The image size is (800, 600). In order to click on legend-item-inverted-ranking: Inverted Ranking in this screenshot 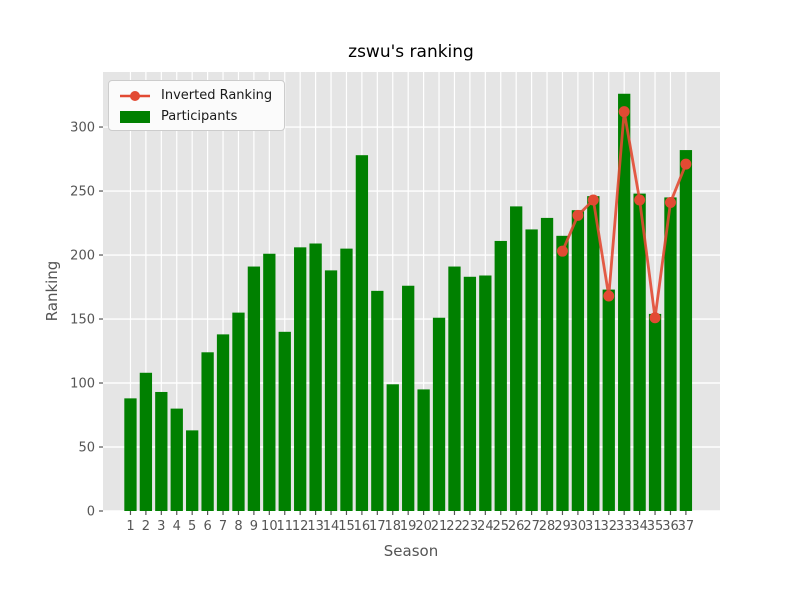, I will do `click(195, 95)`.